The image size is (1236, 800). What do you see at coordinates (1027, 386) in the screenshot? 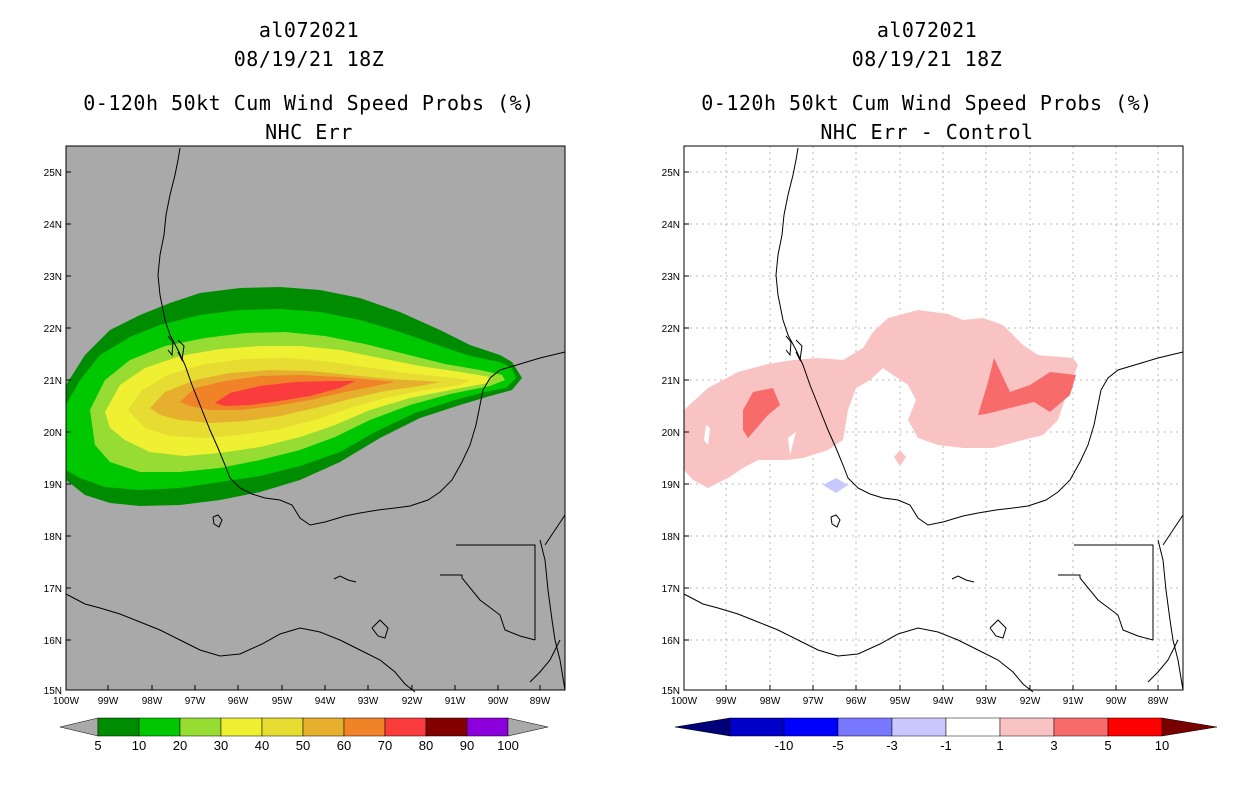
I see `diff-positive-3to5-east` at bounding box center [1027, 386].